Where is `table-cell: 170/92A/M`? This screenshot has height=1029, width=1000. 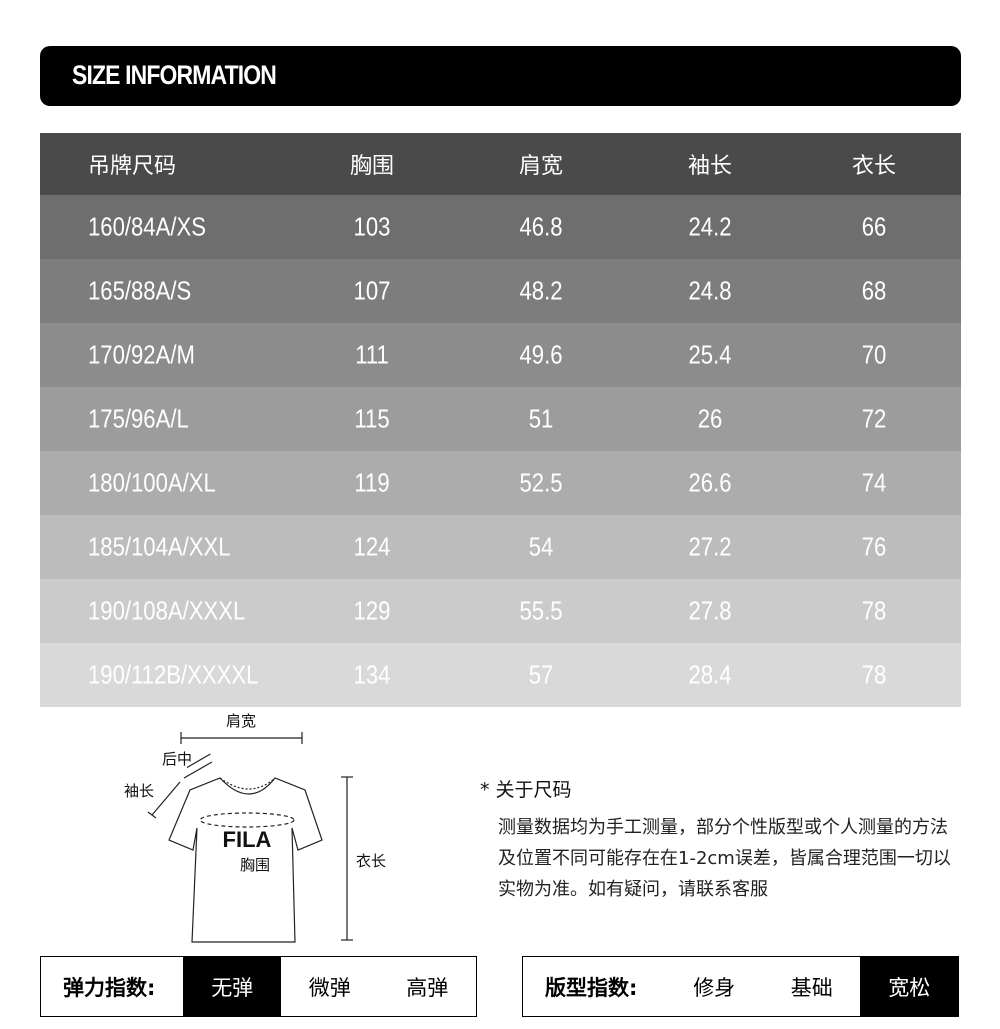
table-cell: 170/92A/M is located at coordinates (141, 354).